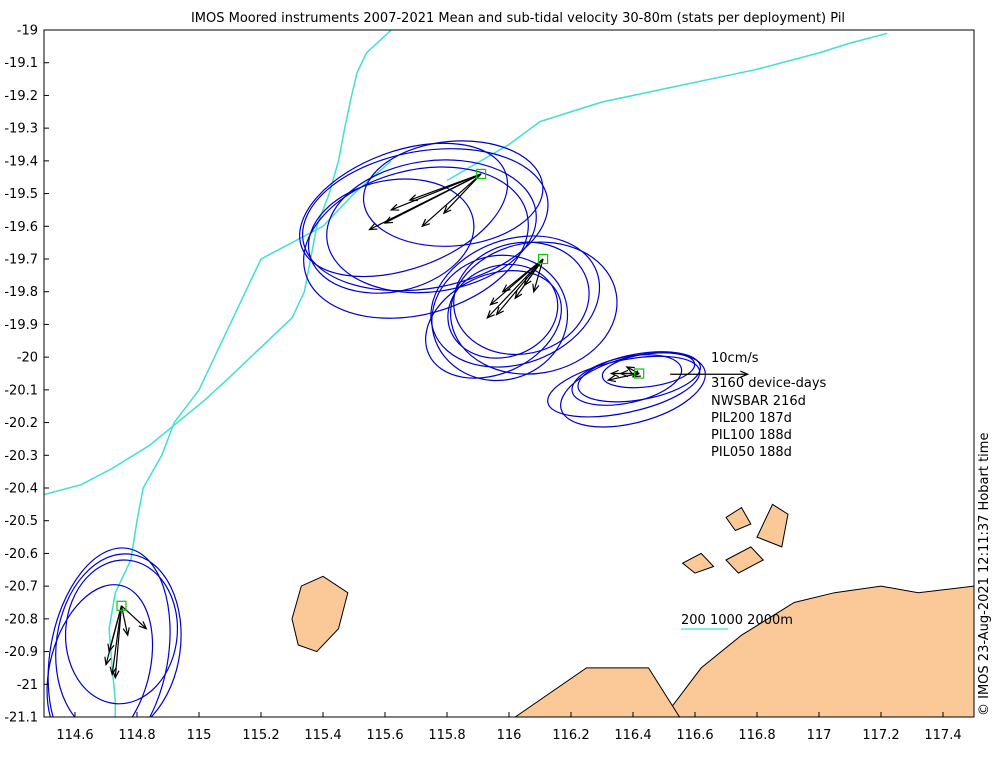  What do you see at coordinates (694, 735) in the screenshot?
I see `x-tick-label: 116.6` at bounding box center [694, 735].